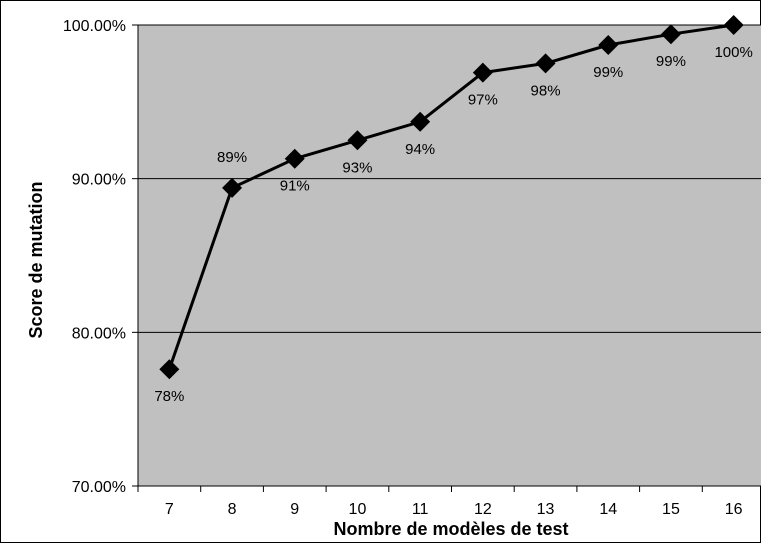 The width and height of the screenshot is (761, 548). What do you see at coordinates (358, 509) in the screenshot?
I see `x-tick-label: 10` at bounding box center [358, 509].